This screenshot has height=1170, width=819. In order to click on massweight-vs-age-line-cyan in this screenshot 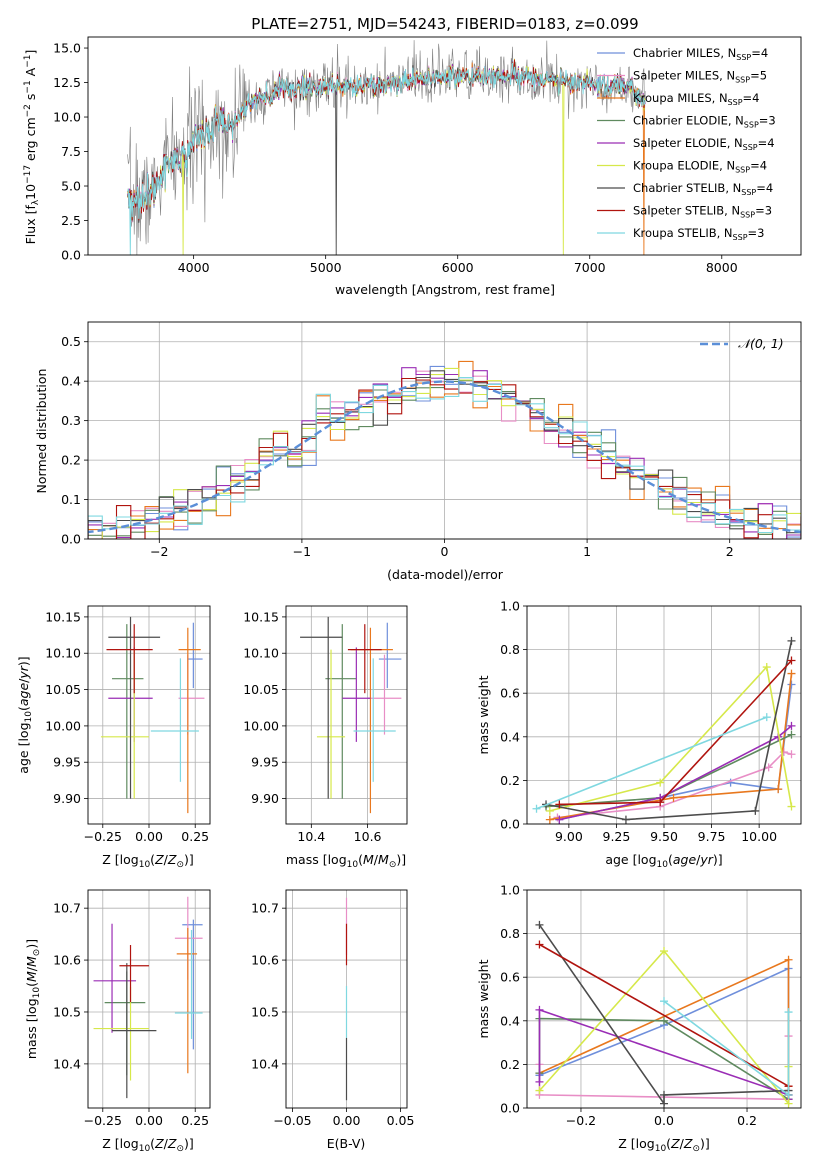, I will do `click(651, 763)`.